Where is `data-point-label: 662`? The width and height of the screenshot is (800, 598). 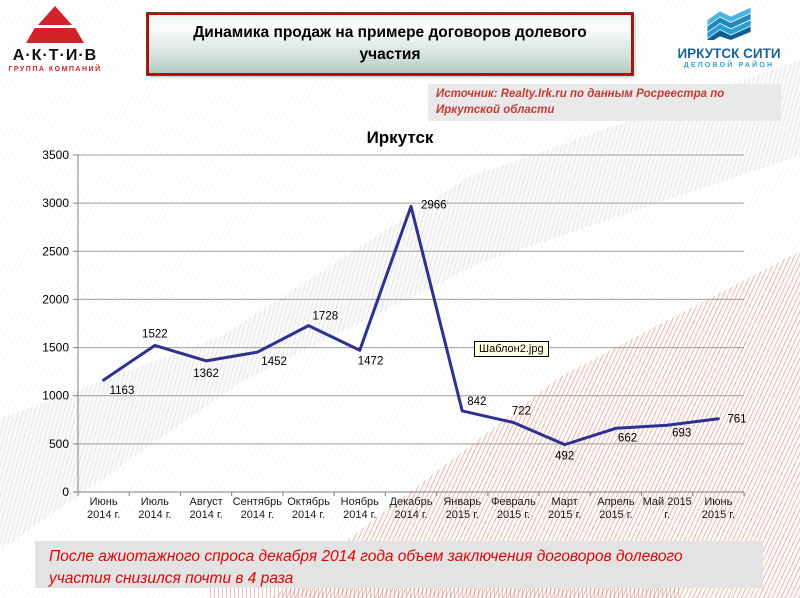
data-point-label: 662 is located at coordinates (627, 438).